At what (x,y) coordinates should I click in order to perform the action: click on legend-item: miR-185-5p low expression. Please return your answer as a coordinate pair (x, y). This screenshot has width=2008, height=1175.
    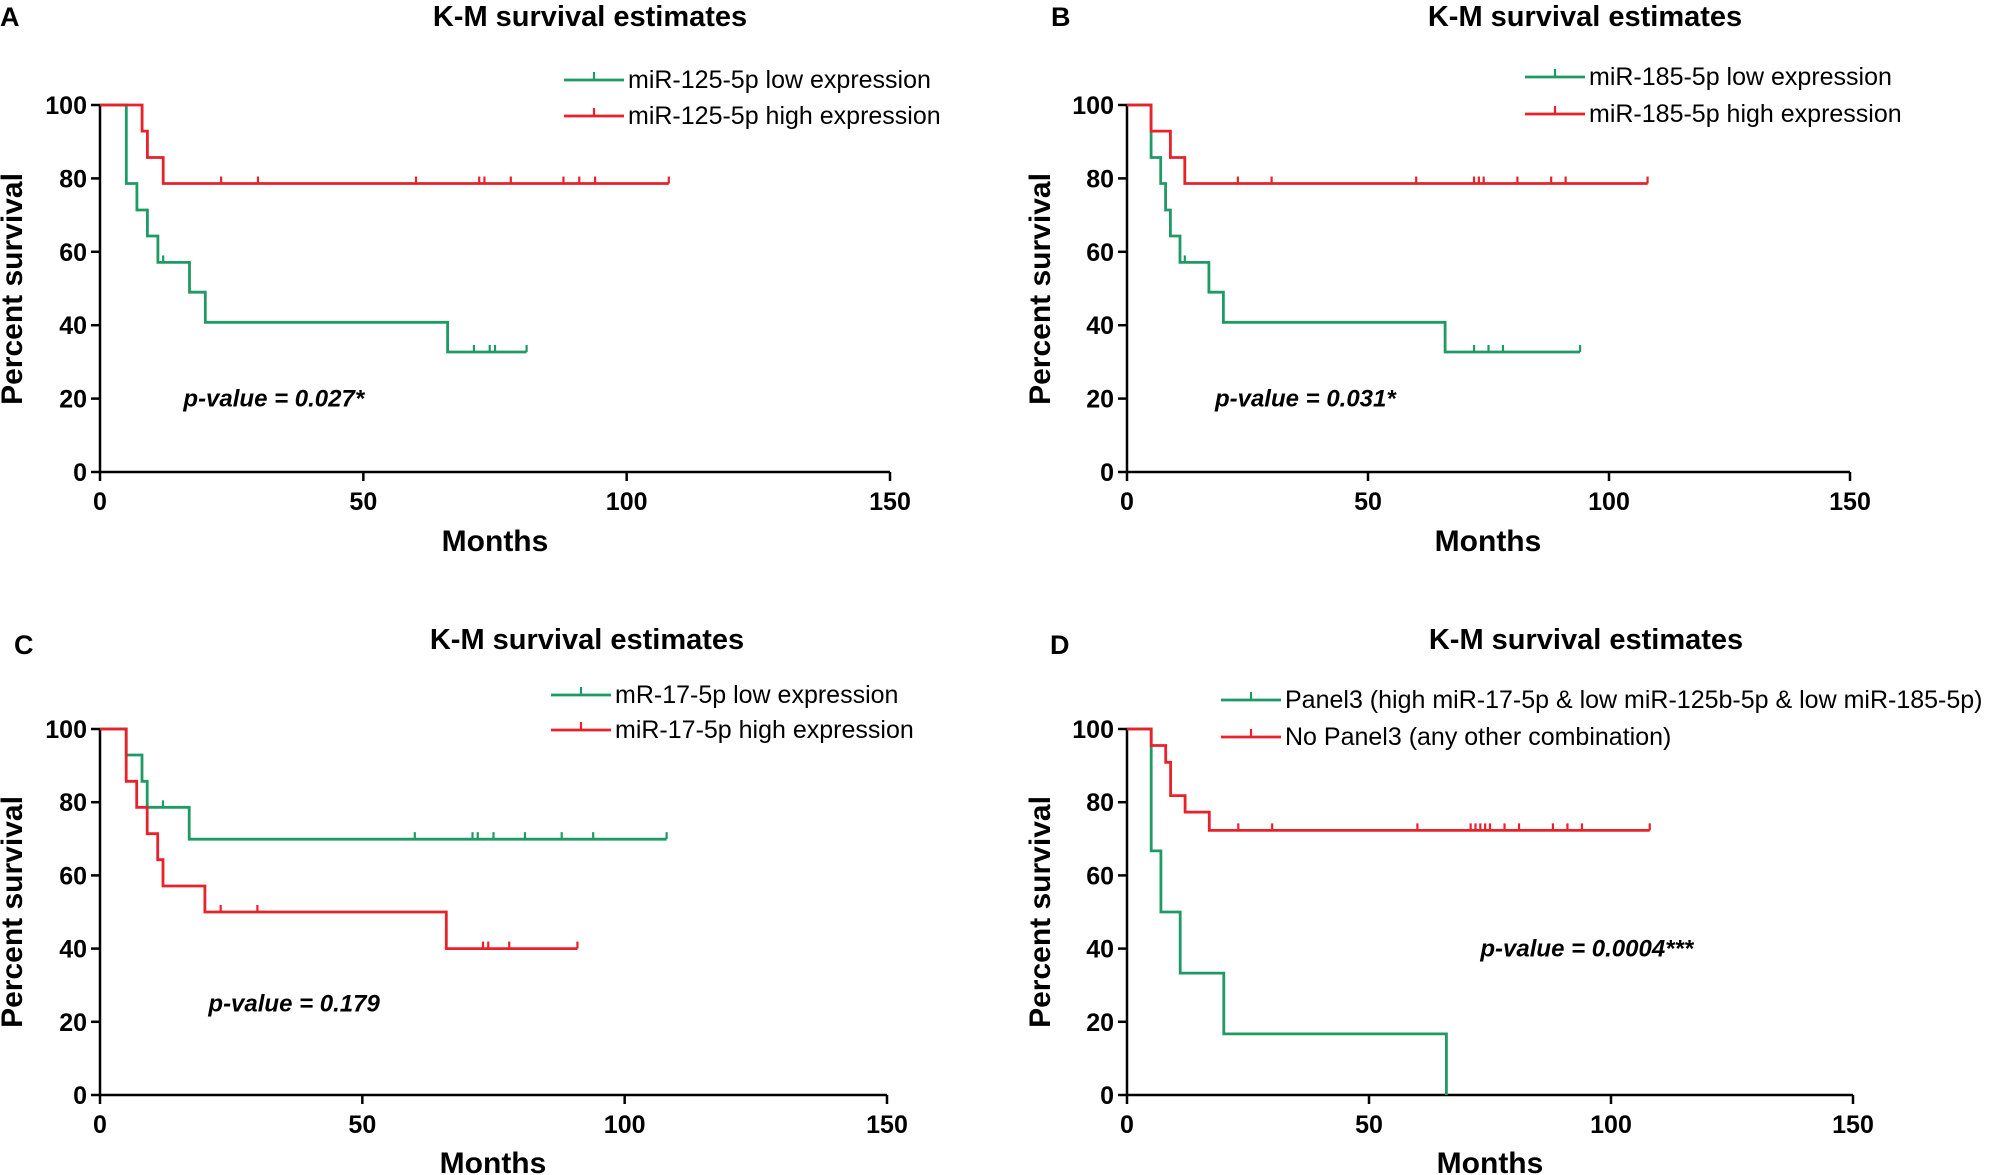
    Looking at the image, I should click on (1708, 77).